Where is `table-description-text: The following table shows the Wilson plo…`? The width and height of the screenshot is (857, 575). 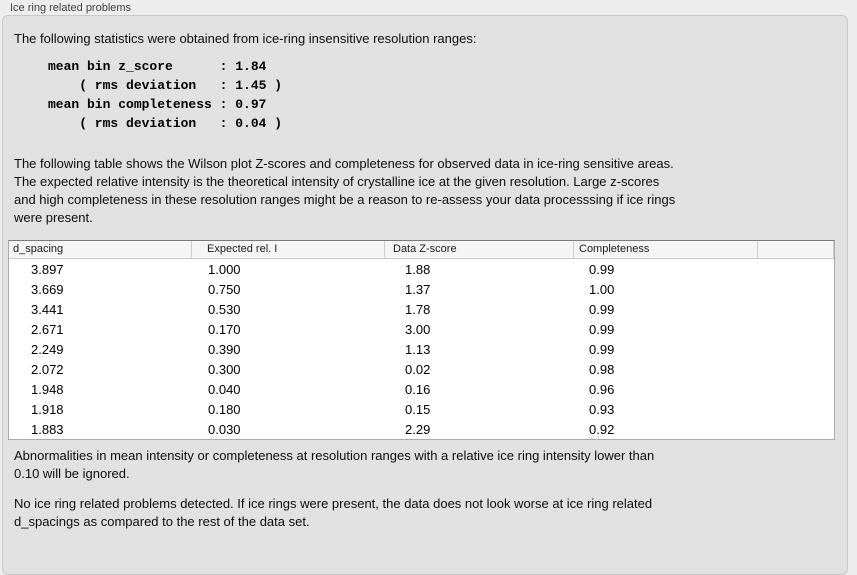
table-description-text: The following table shows the Wilson plo… is located at coordinates (345, 190).